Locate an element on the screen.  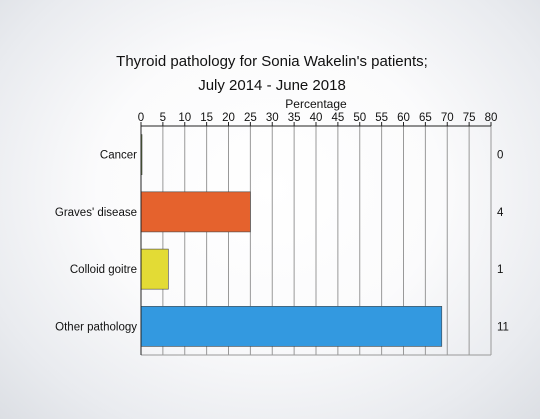
x-tick-label: 10 is located at coordinates (184, 118).